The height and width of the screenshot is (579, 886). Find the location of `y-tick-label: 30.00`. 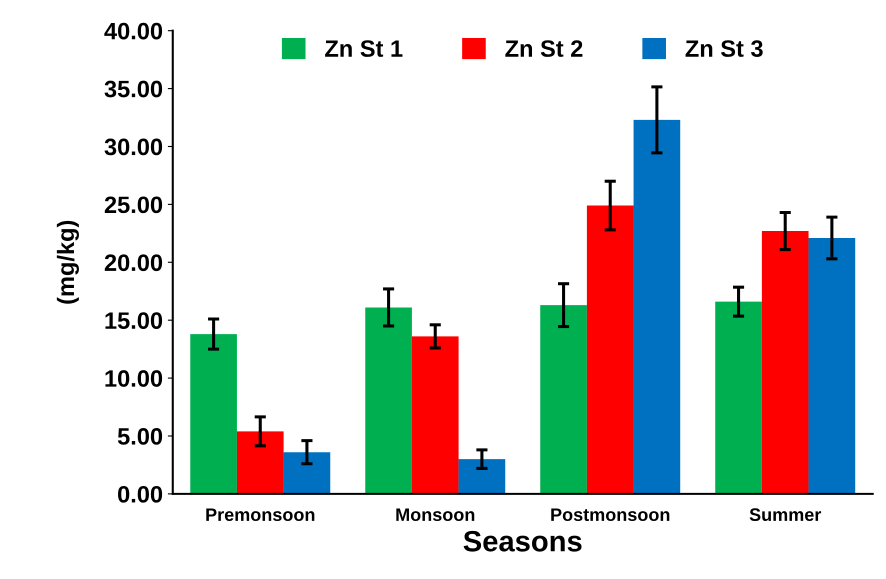

y-tick-label: 30.00 is located at coordinates (133, 147).